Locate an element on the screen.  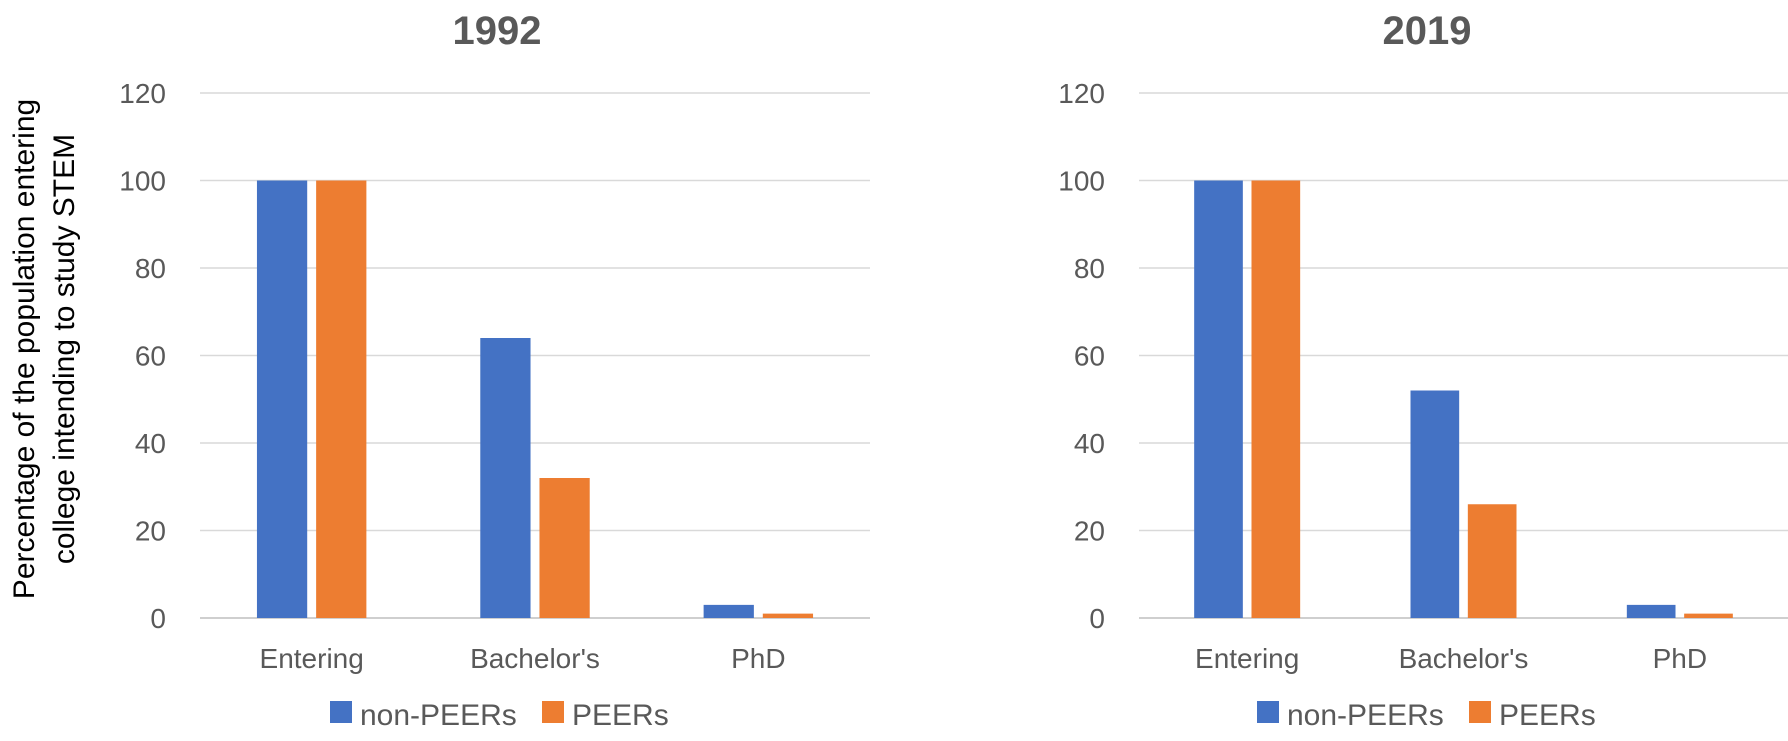
chart-title: 2019 is located at coordinates (1427, 31).